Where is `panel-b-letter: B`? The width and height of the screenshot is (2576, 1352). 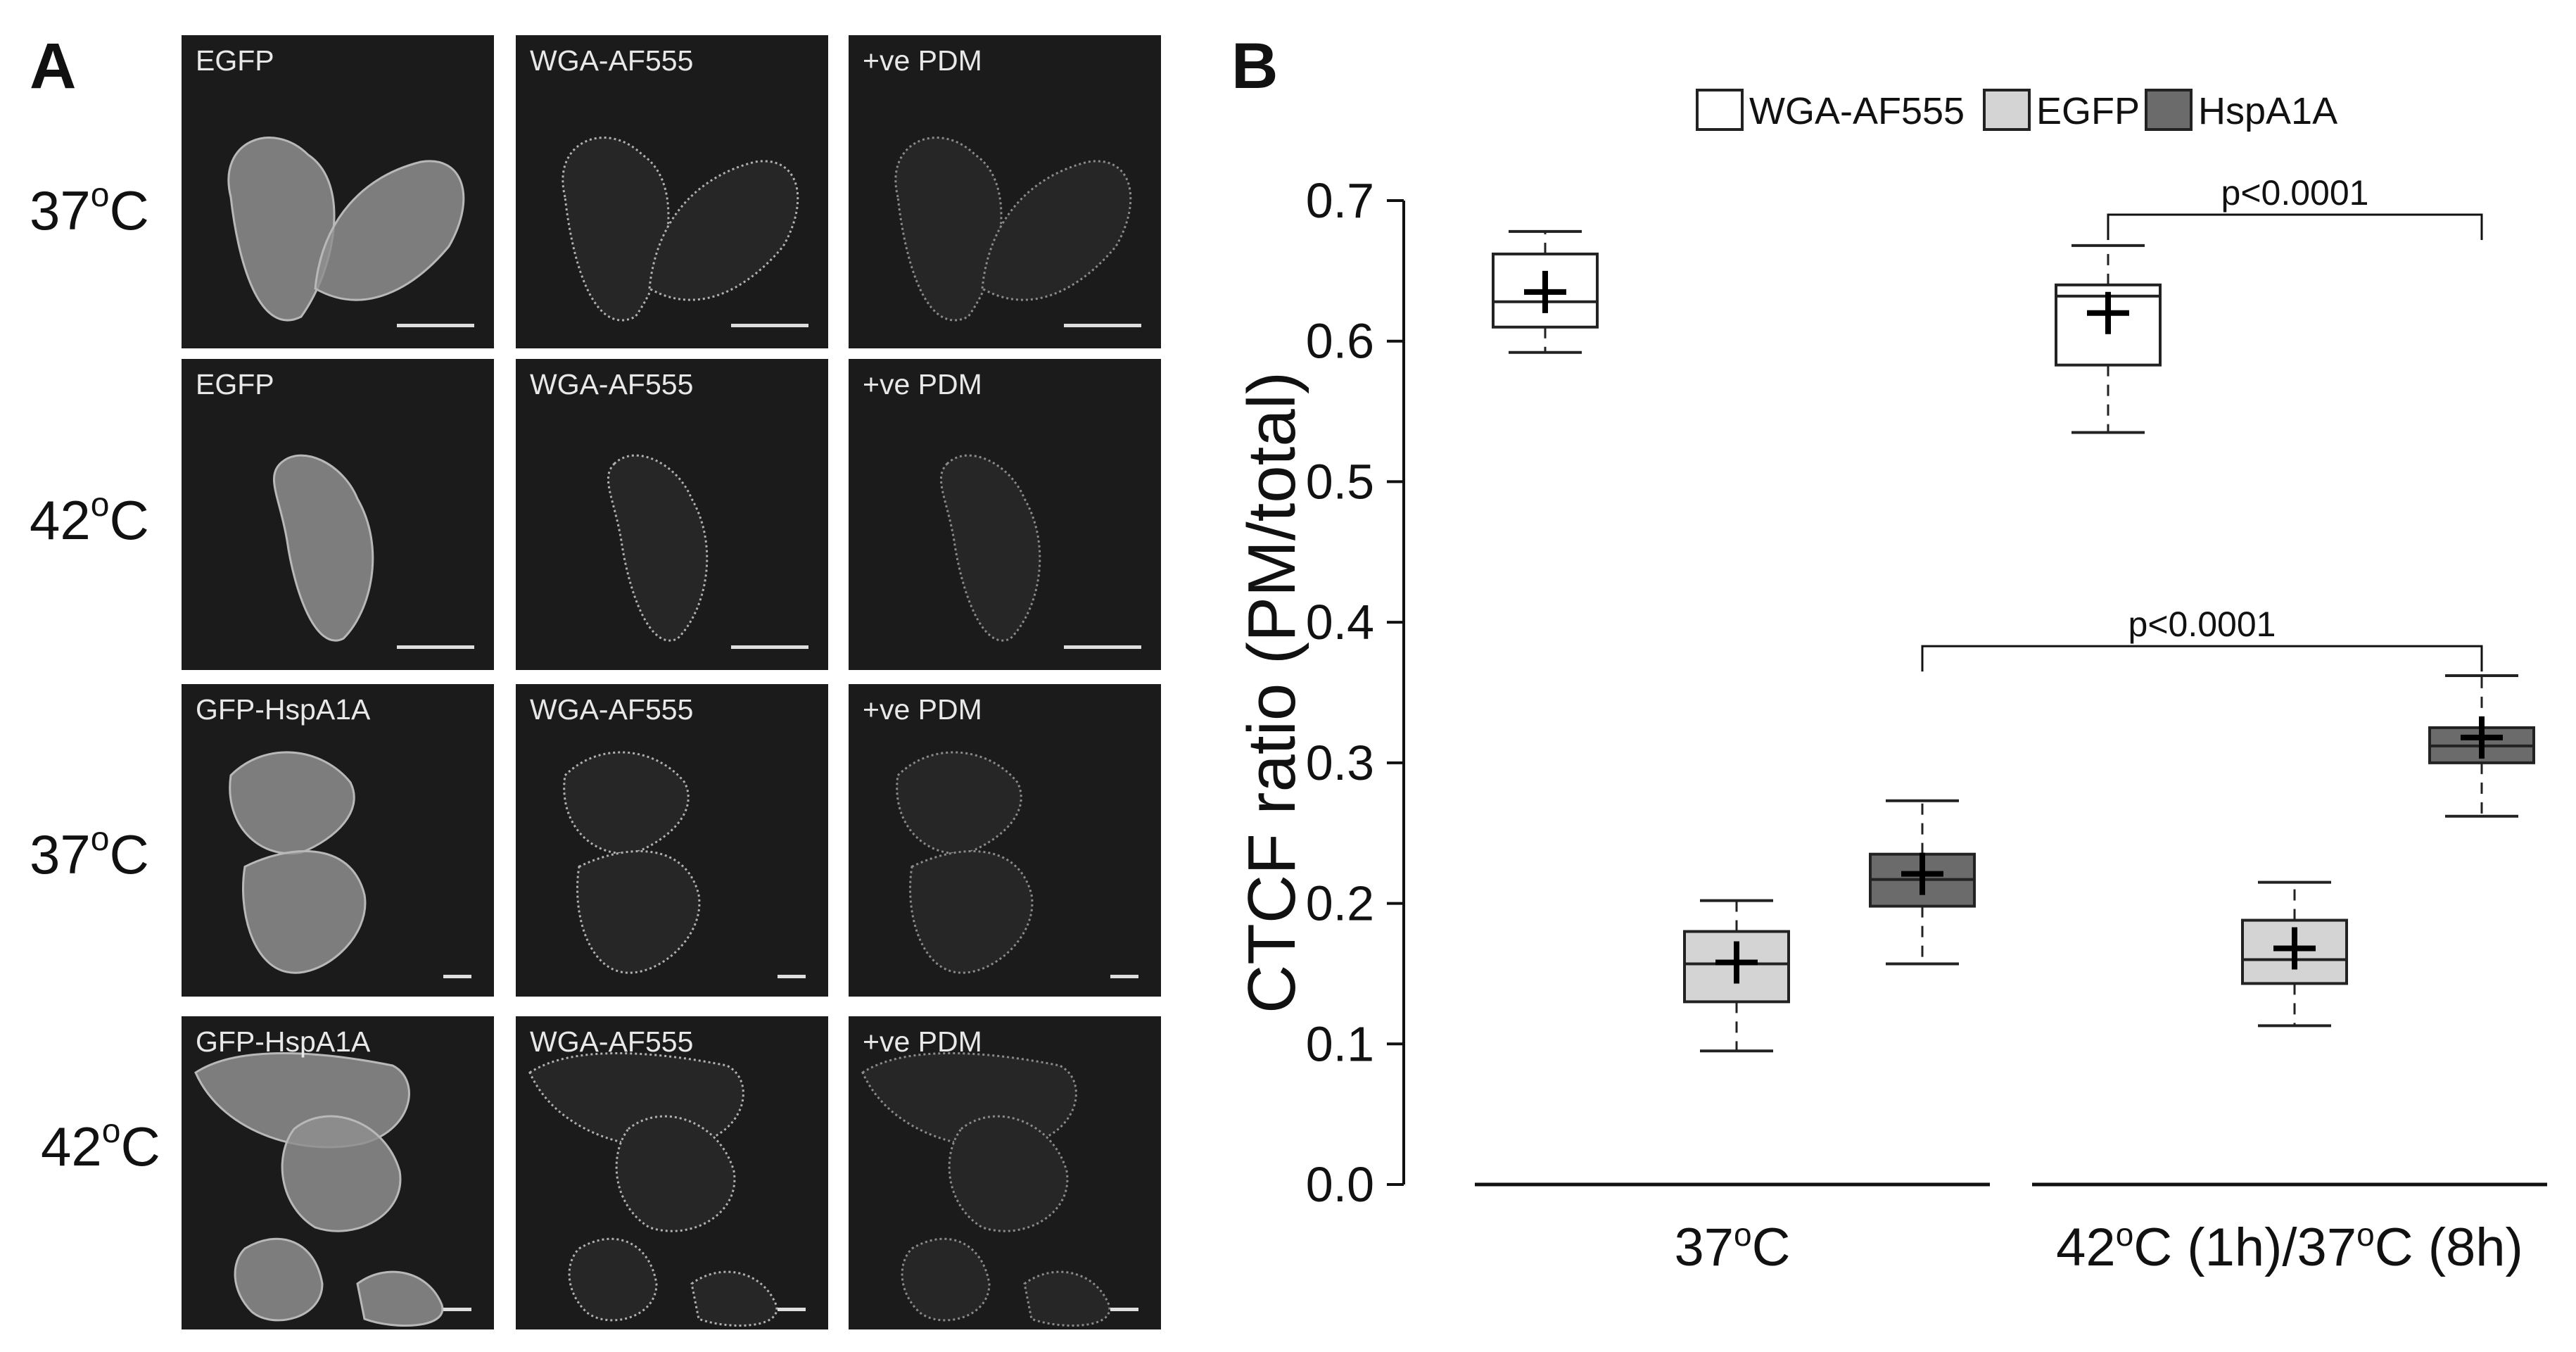 panel-b-letter: B is located at coordinates (1255, 66).